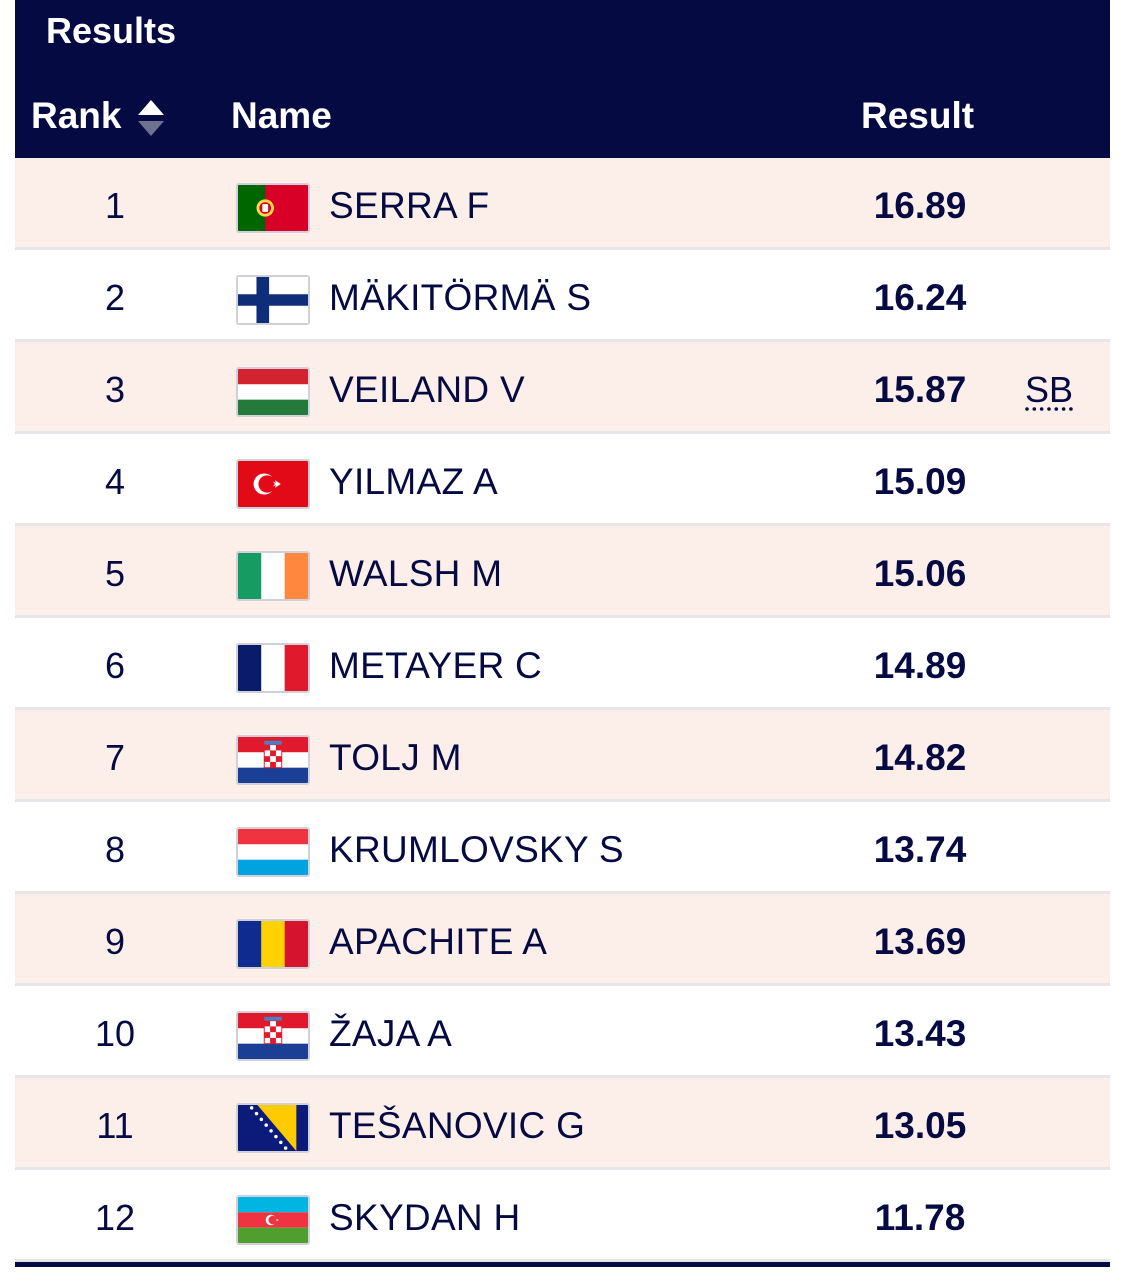  What do you see at coordinates (562, 664) in the screenshot?
I see `table-row: 6 METAYER C 14.89` at bounding box center [562, 664].